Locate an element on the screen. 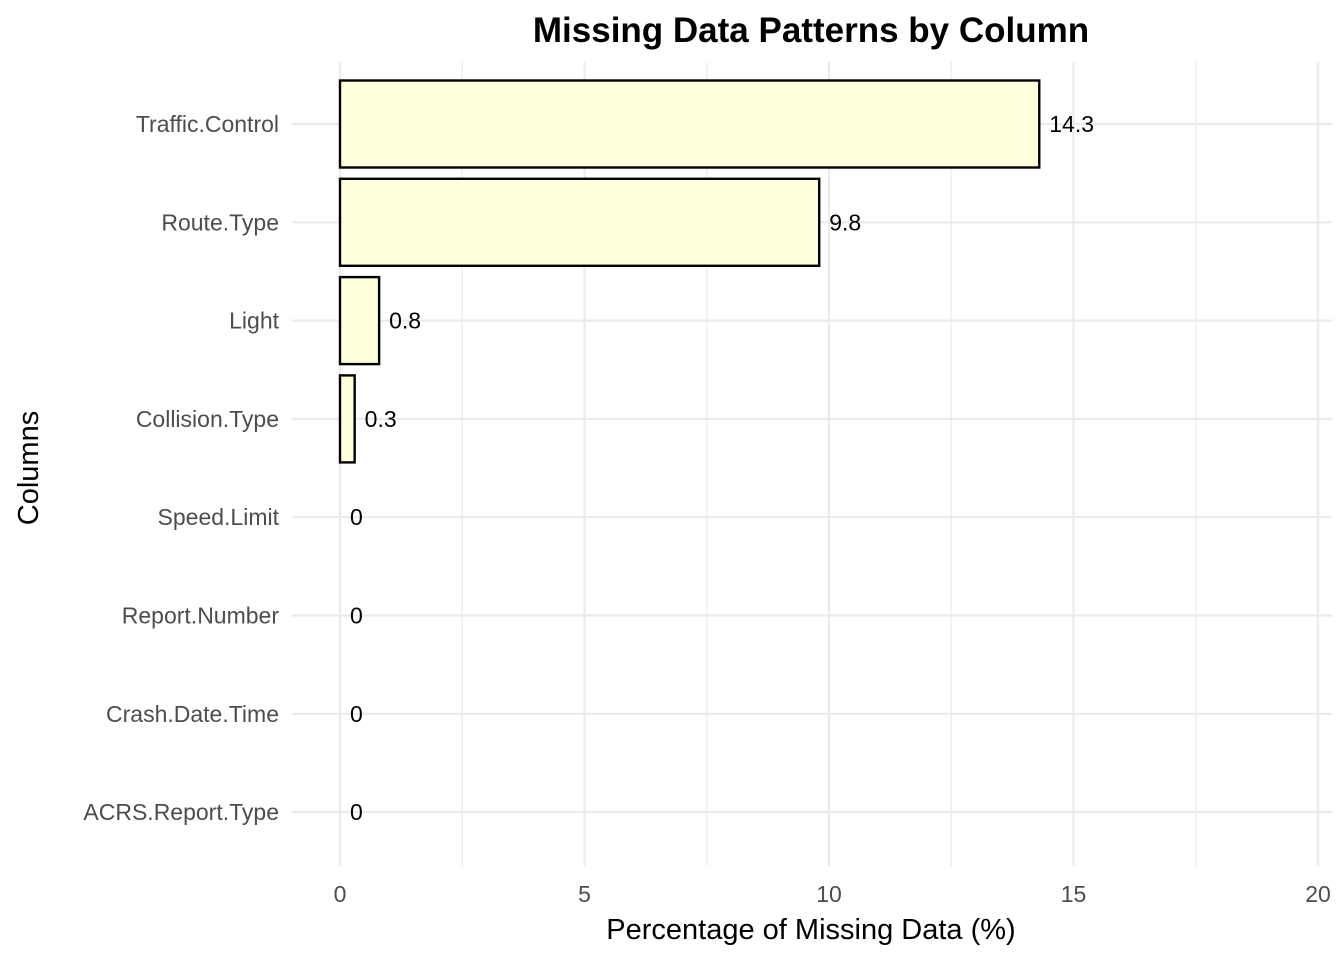 This screenshot has height=960, width=1344. data-label: 14.3 is located at coordinates (1071, 124).